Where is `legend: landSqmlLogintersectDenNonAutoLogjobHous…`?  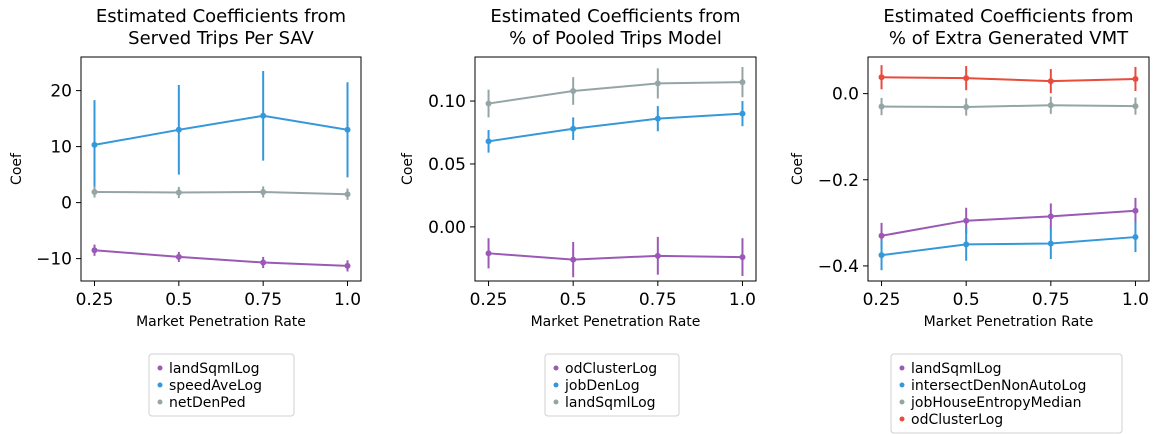
legend: landSqmlLogintersectDenNonAutoLogjobHous… is located at coordinates (1006, 393).